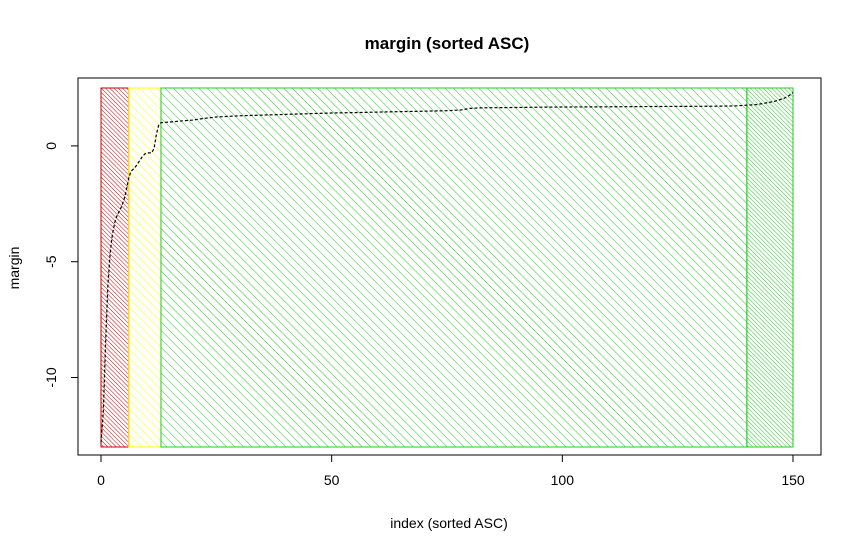 The height and width of the screenshot is (552, 861). I want to click on x-tick-label: 50, so click(332, 480).